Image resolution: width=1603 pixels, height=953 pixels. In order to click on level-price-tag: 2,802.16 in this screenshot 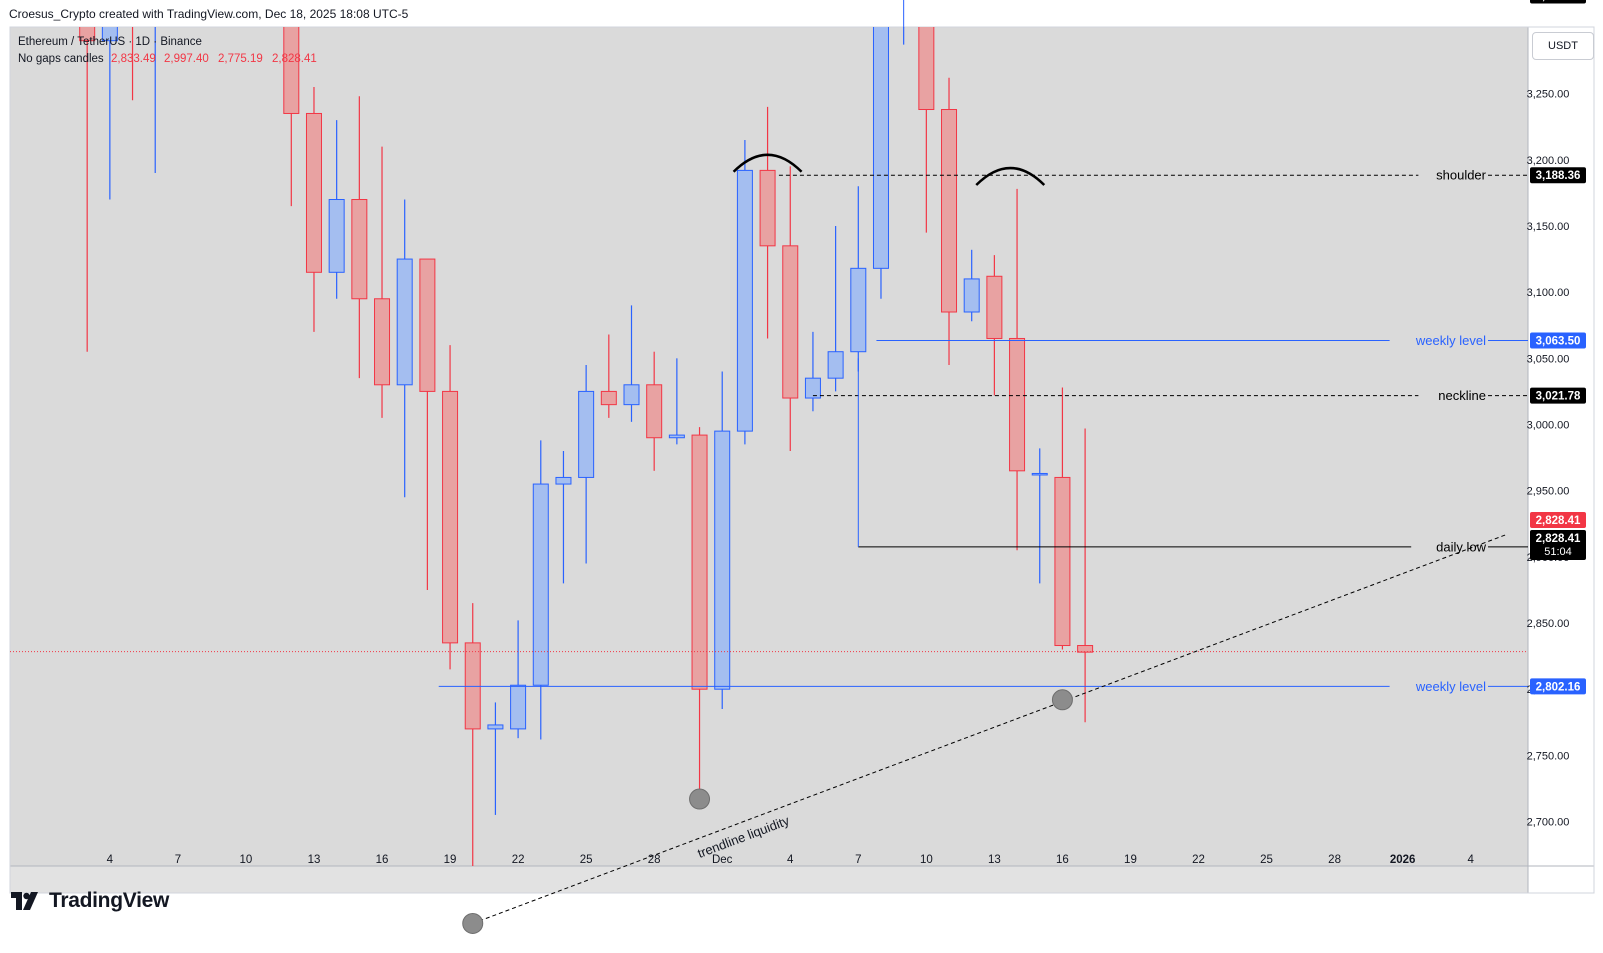, I will do `click(1558, 687)`.